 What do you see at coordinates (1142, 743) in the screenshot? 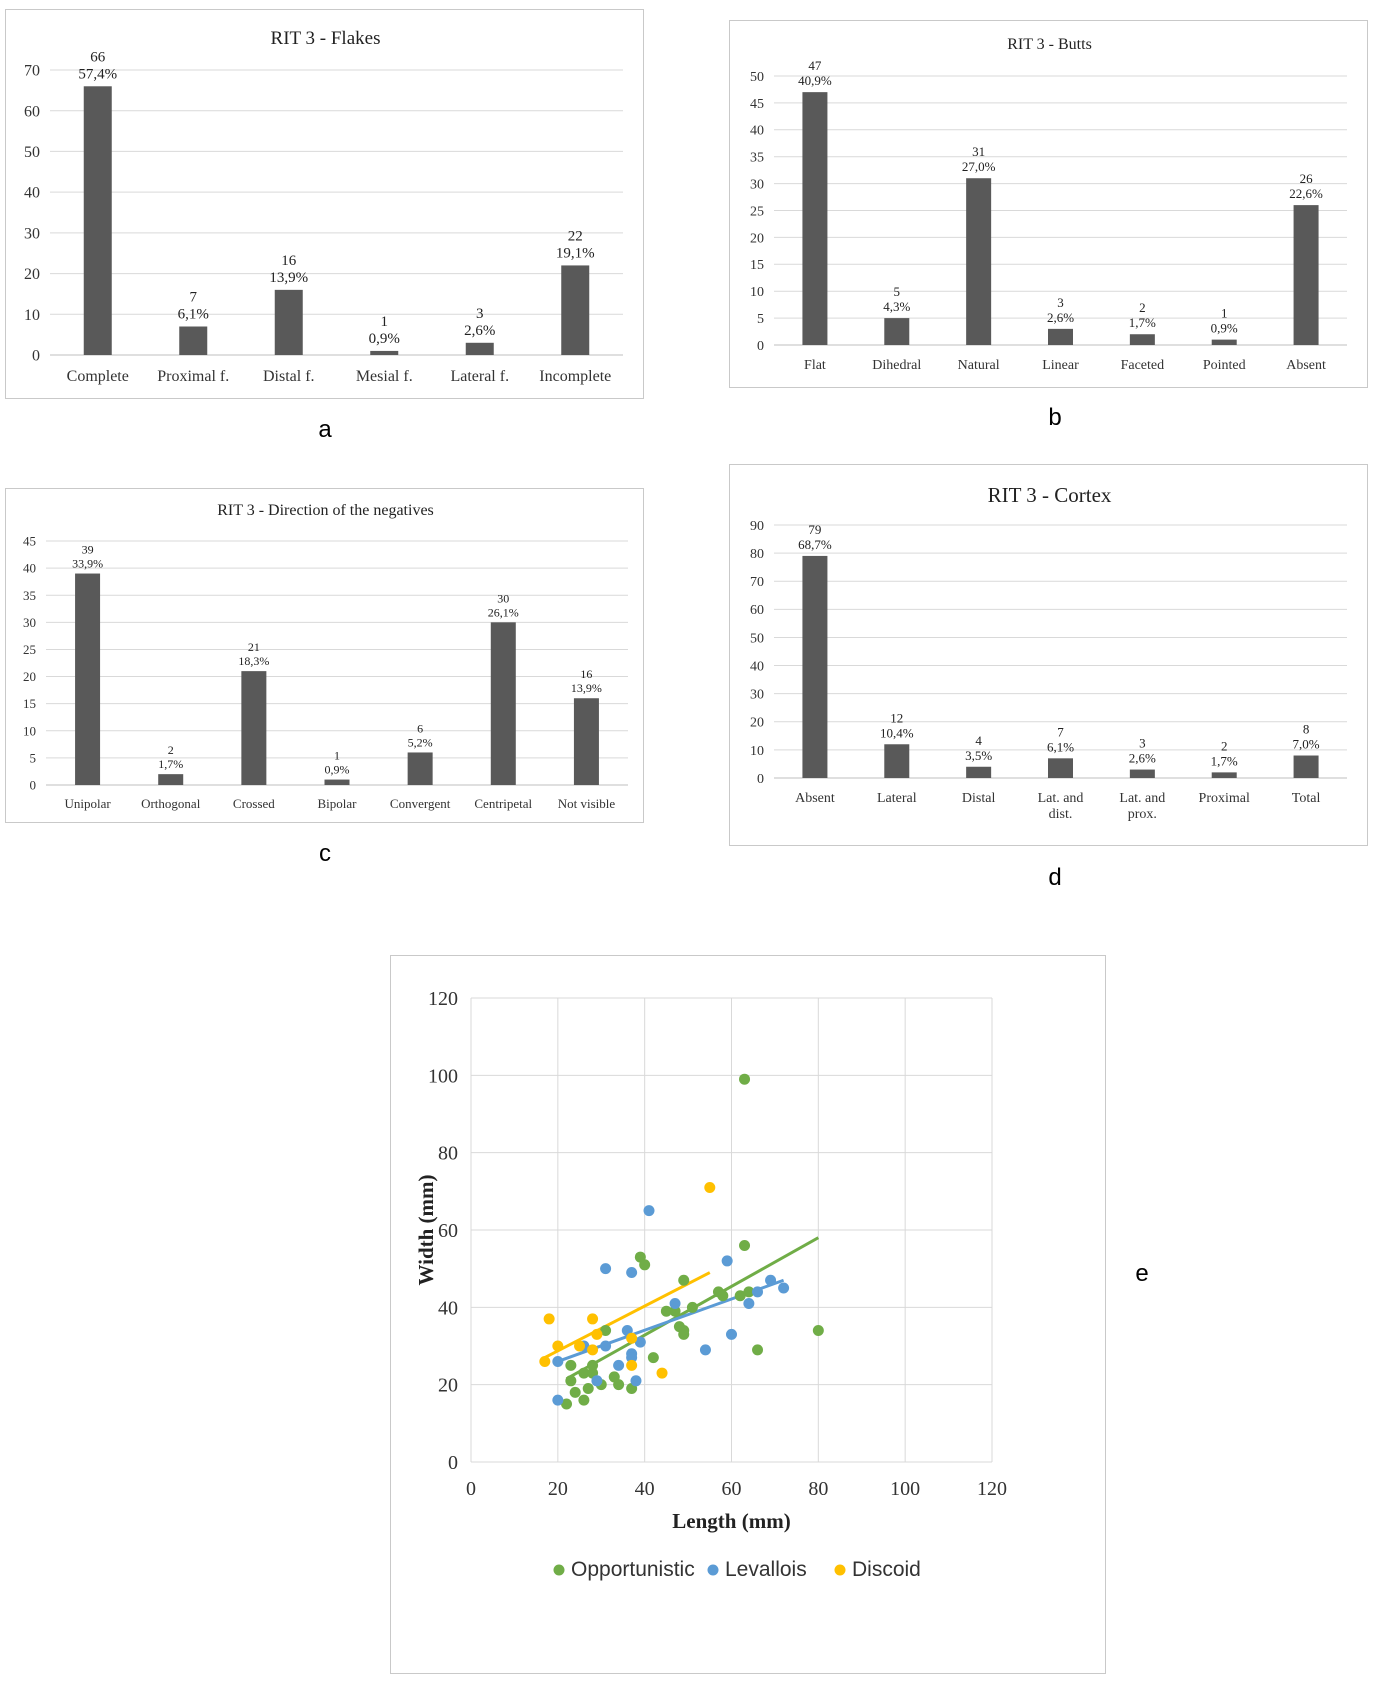
I see `chart-d-data-label-value: 3` at bounding box center [1142, 743].